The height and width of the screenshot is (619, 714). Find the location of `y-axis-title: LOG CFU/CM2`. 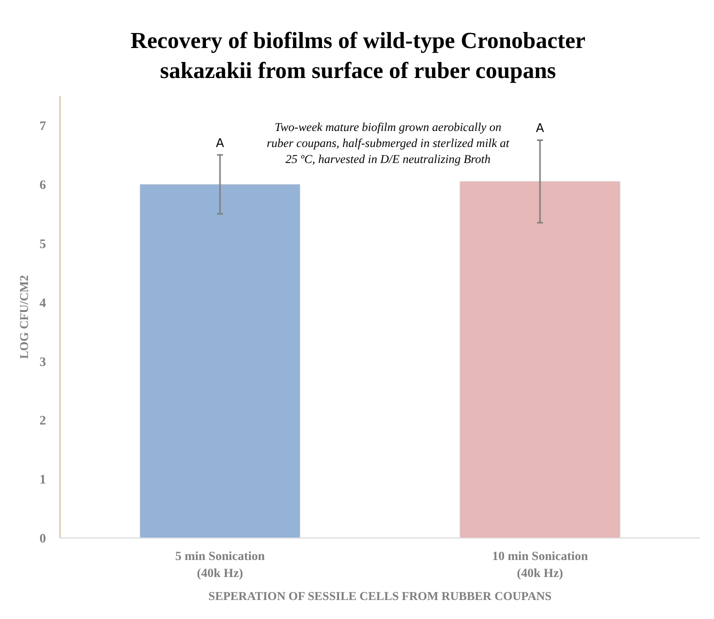

y-axis-title: LOG CFU/CM2 is located at coordinates (24, 317).